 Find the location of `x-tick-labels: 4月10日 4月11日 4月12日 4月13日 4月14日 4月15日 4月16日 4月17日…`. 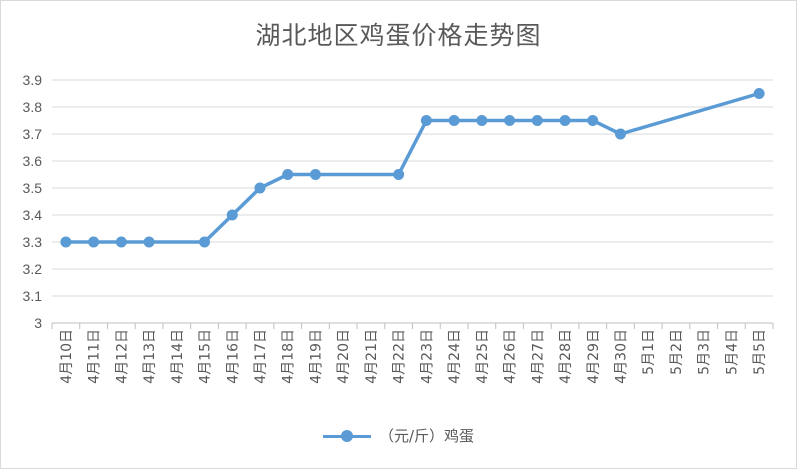

x-tick-labels: 4月10日 4月11日 4月12日 4月13日 4月14日 4月15日 4月16日 4月17日… is located at coordinates (413, 356).